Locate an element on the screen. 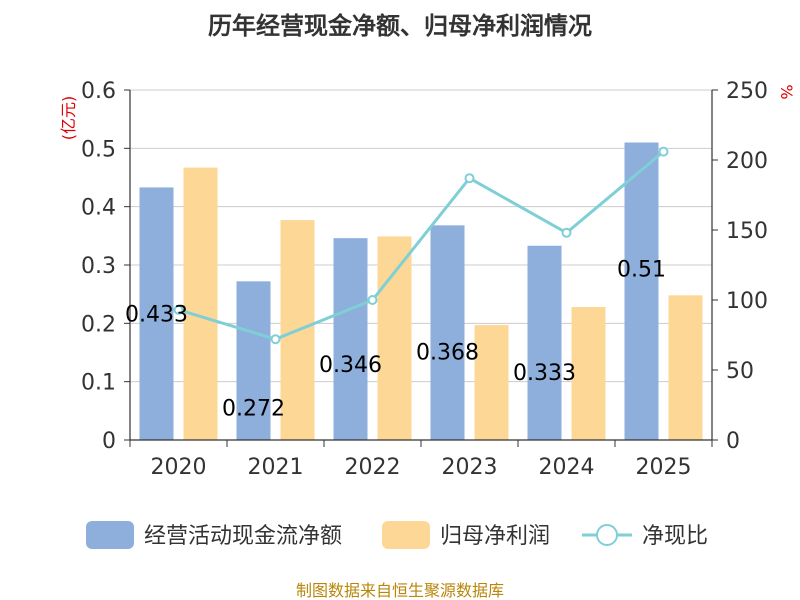 This screenshot has width=800, height=600. x-tick-label: 2022 is located at coordinates (373, 467).